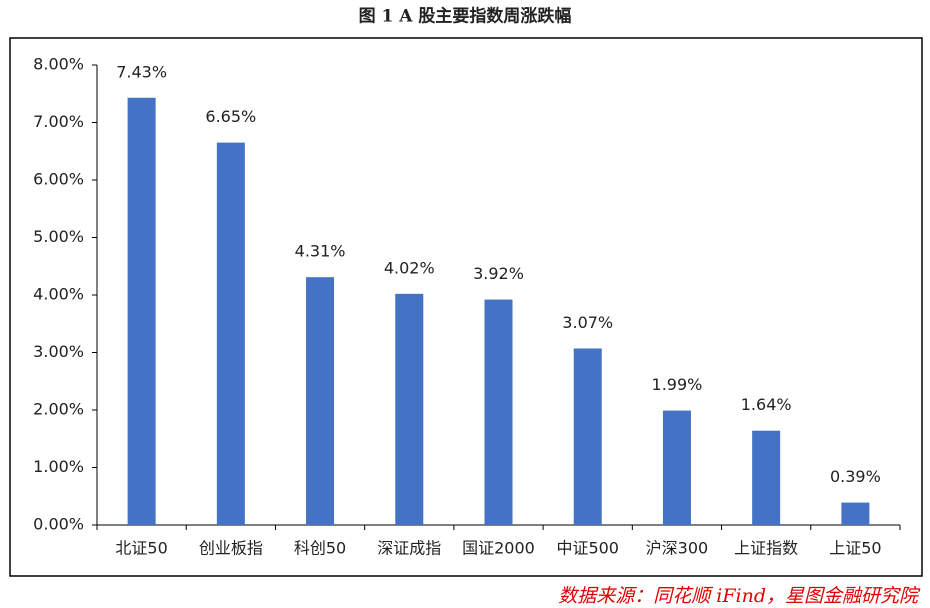 Image resolution: width=930 pixels, height=608 pixels. What do you see at coordinates (766, 548) in the screenshot?
I see `x-tick-label: 上证指数` at bounding box center [766, 548].